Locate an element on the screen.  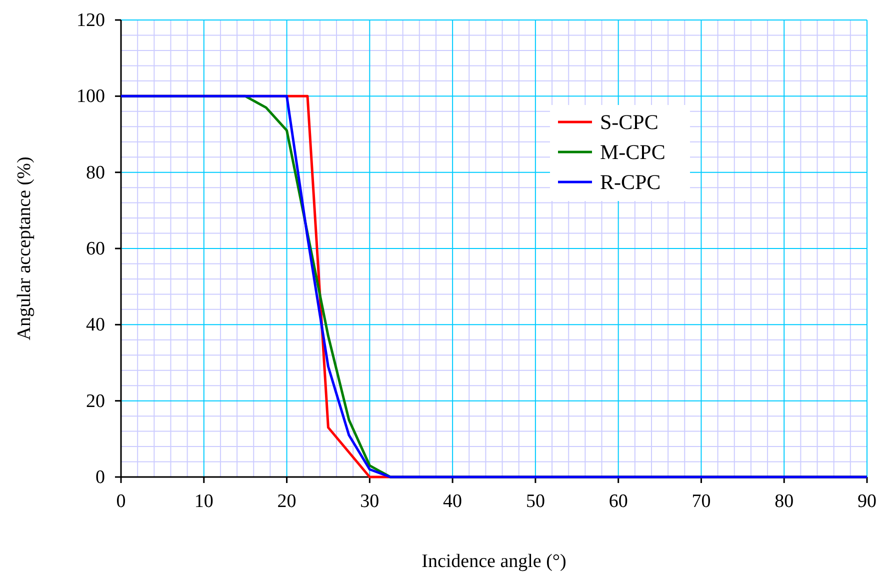
y-tick-label: 40 is located at coordinates (95, 325).